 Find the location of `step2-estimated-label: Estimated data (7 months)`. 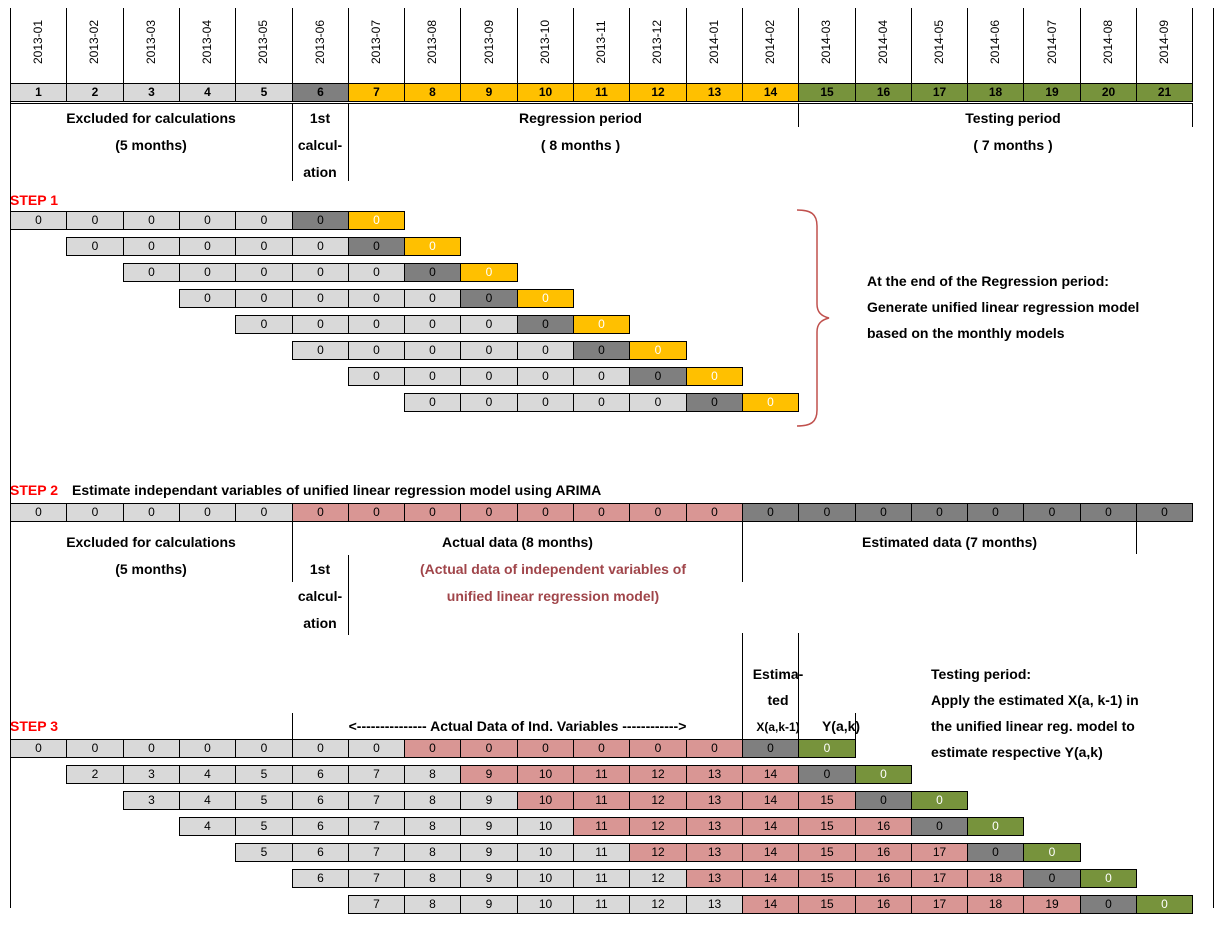

step2-estimated-label: Estimated data (7 months) is located at coordinates (949, 542).